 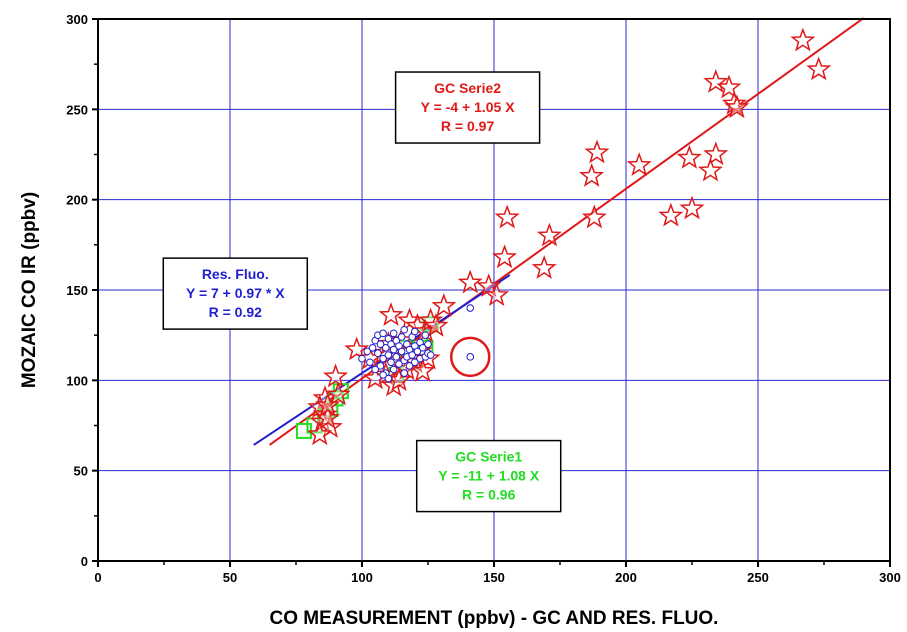 What do you see at coordinates (97, 577) in the screenshot?
I see `x-tick-label: 0` at bounding box center [97, 577].